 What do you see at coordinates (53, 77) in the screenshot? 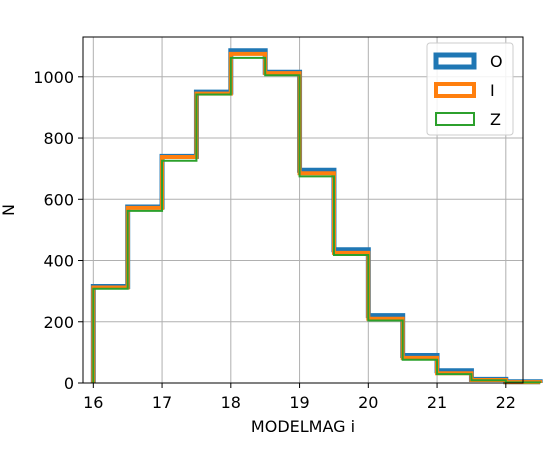
I see `y-tick-label-1000: 1000` at bounding box center [53, 77].